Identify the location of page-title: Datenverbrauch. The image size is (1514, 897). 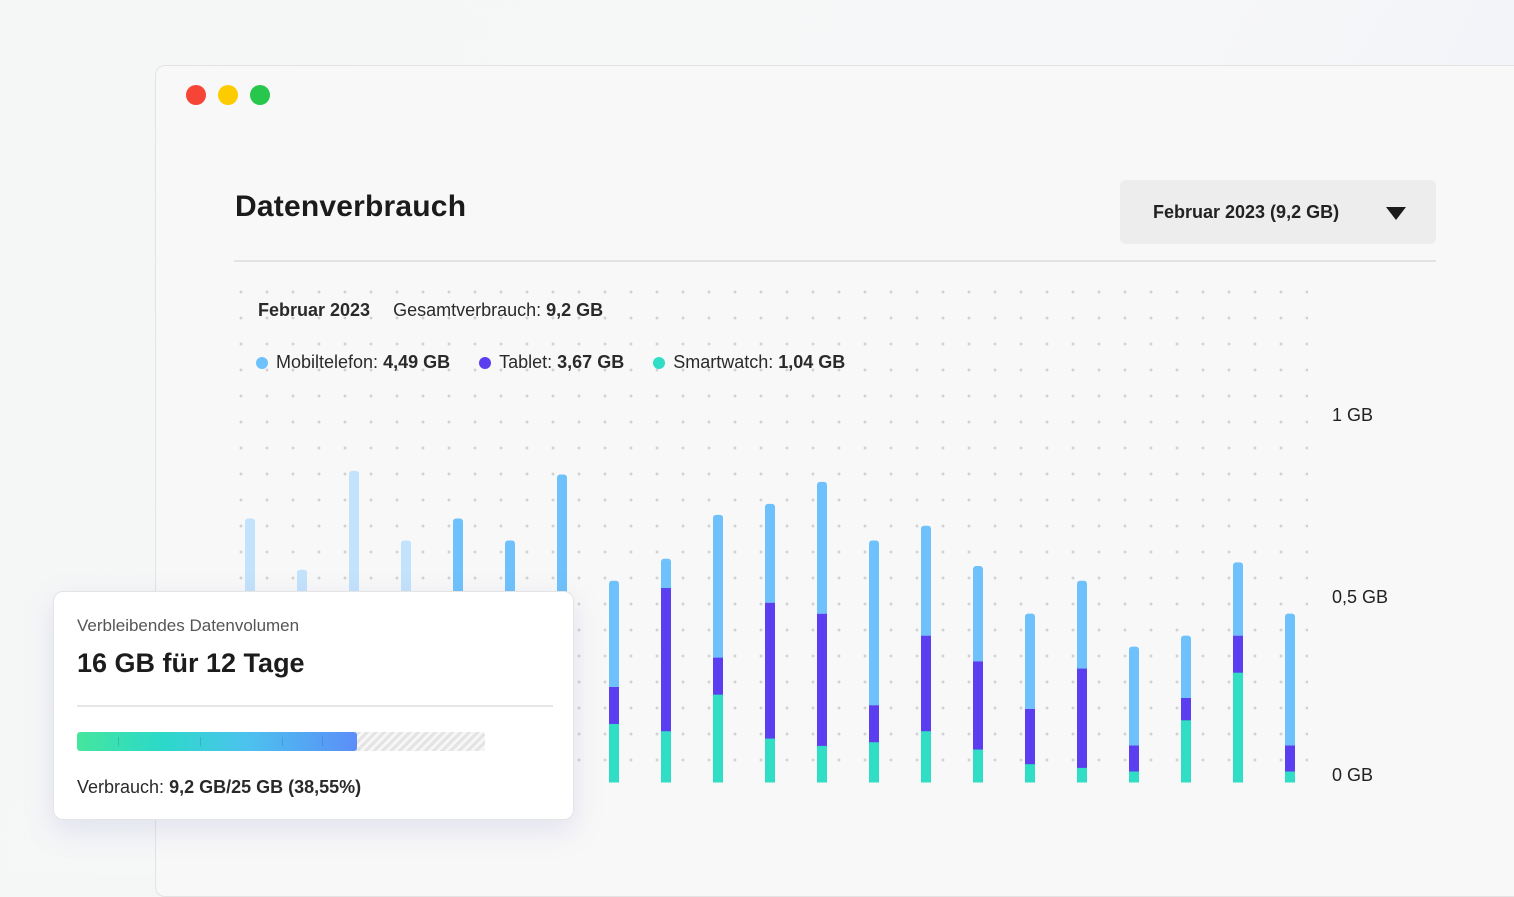
(351, 206).